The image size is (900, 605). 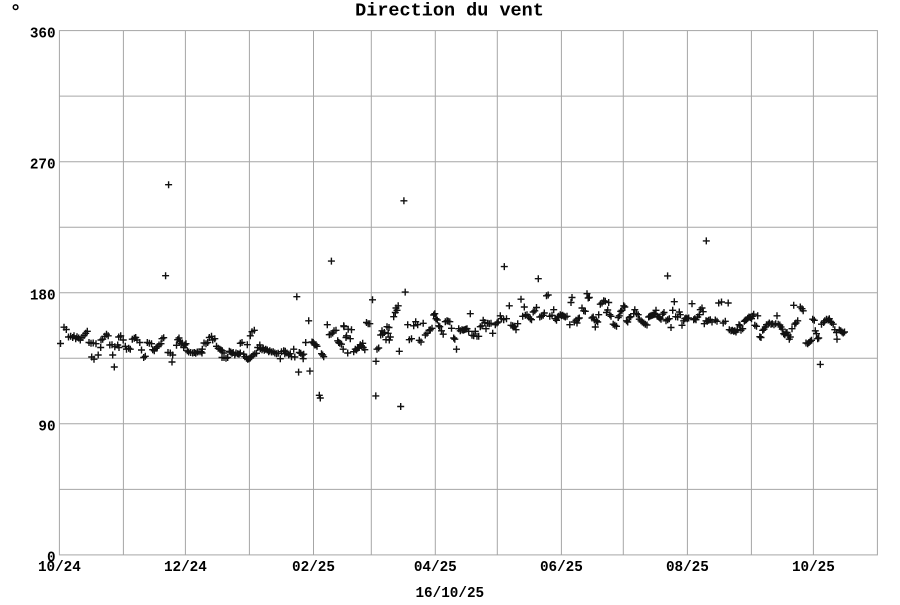 I want to click on svg-text: 08/25, so click(x=687, y=568).